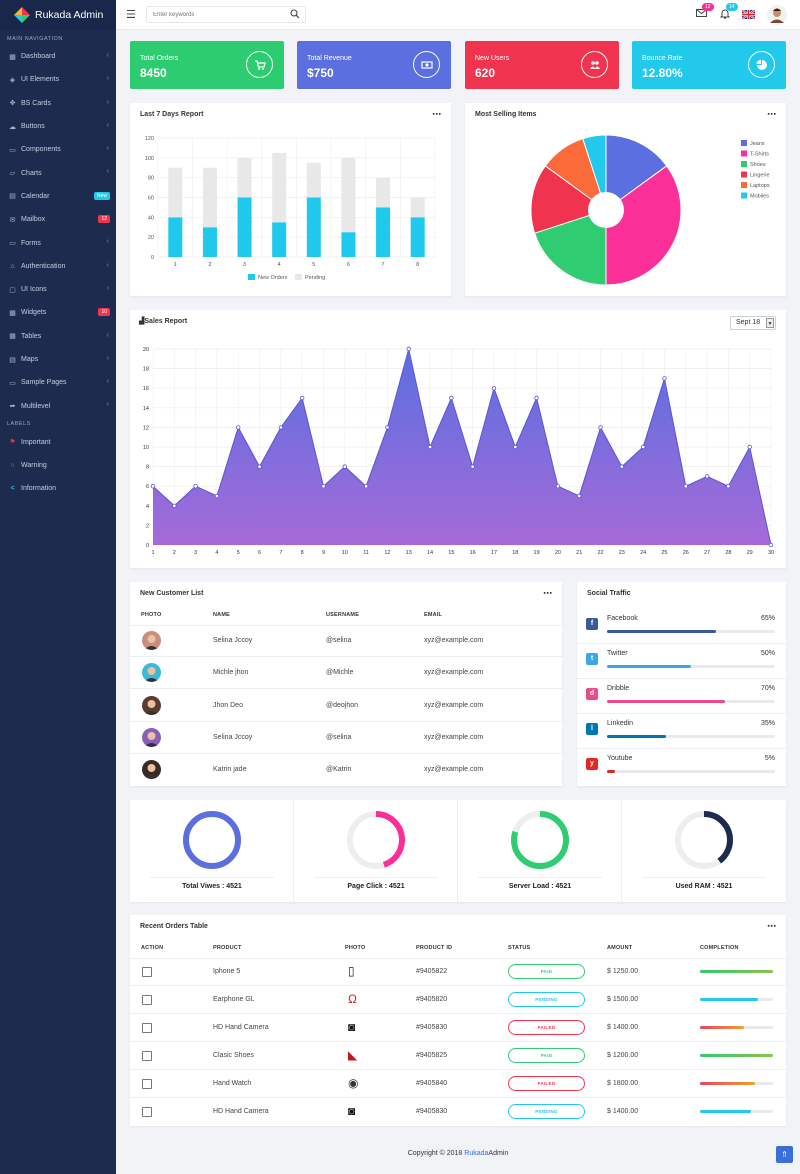 This screenshot has width=800, height=1174. Describe the element at coordinates (58, 172) in the screenshot. I see `sidebar-item-charts: ▱ Charts ‹` at that location.